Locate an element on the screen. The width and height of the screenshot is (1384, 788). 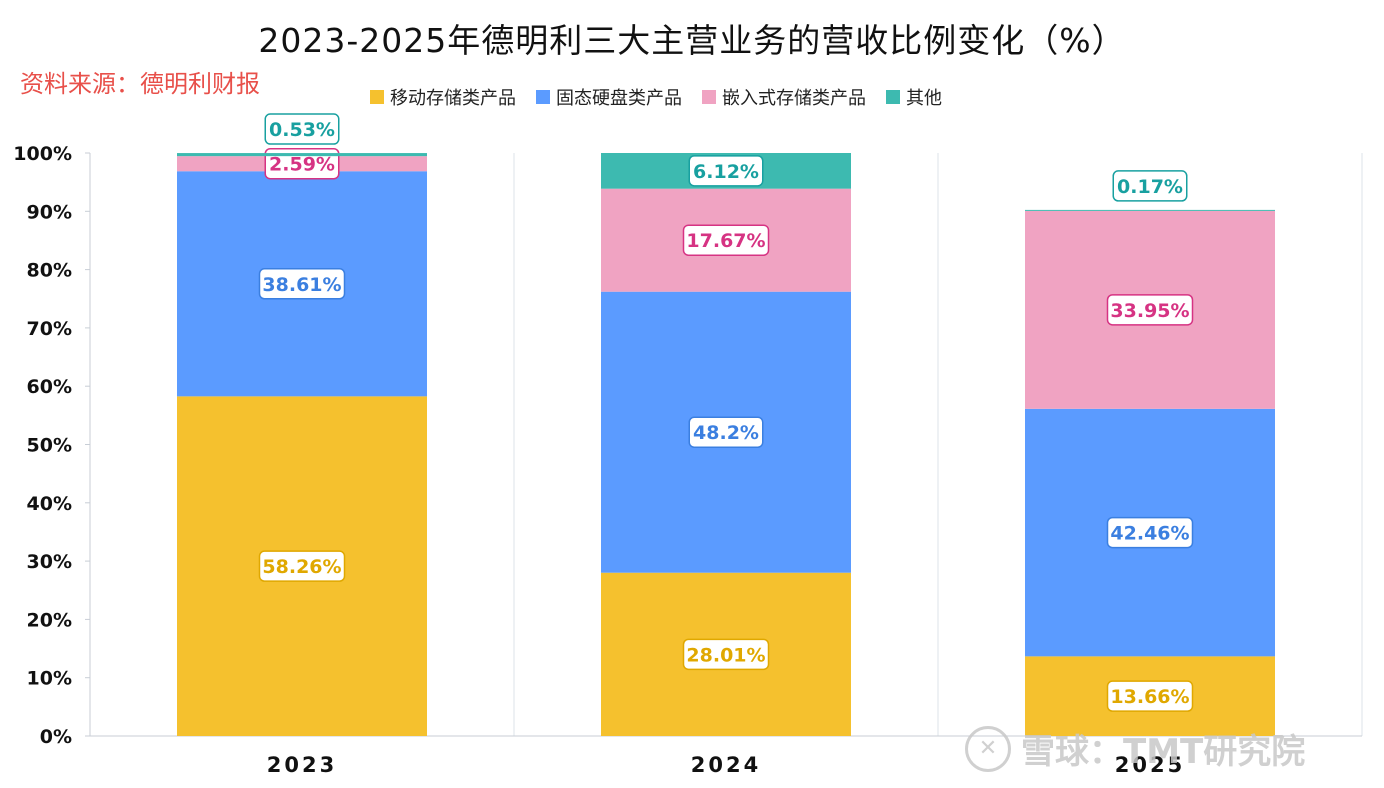
y-tick-label: 30% is located at coordinates (49, 562).